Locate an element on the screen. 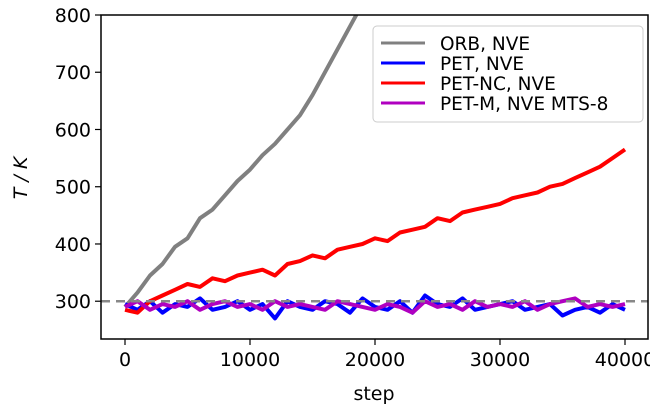 This screenshot has width=650, height=405. legend-label: PET, NVE is located at coordinates (482, 64).